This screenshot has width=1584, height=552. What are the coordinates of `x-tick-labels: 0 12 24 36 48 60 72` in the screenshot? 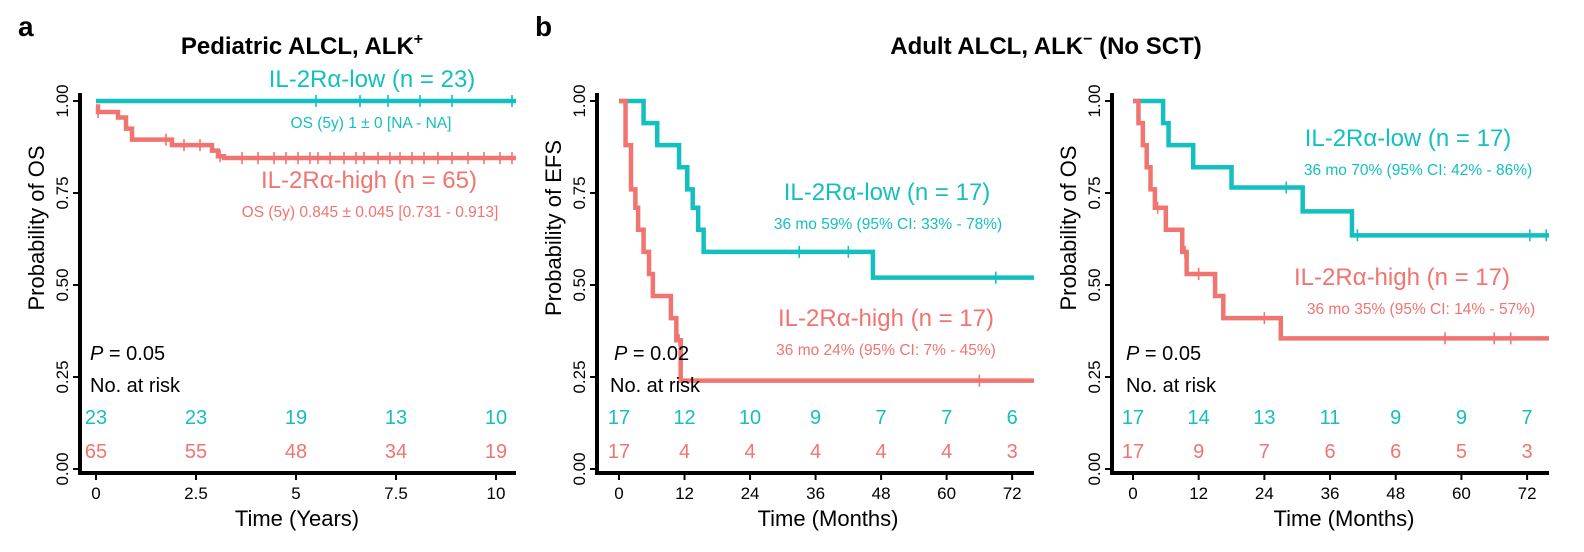 It's located at (1332, 488).